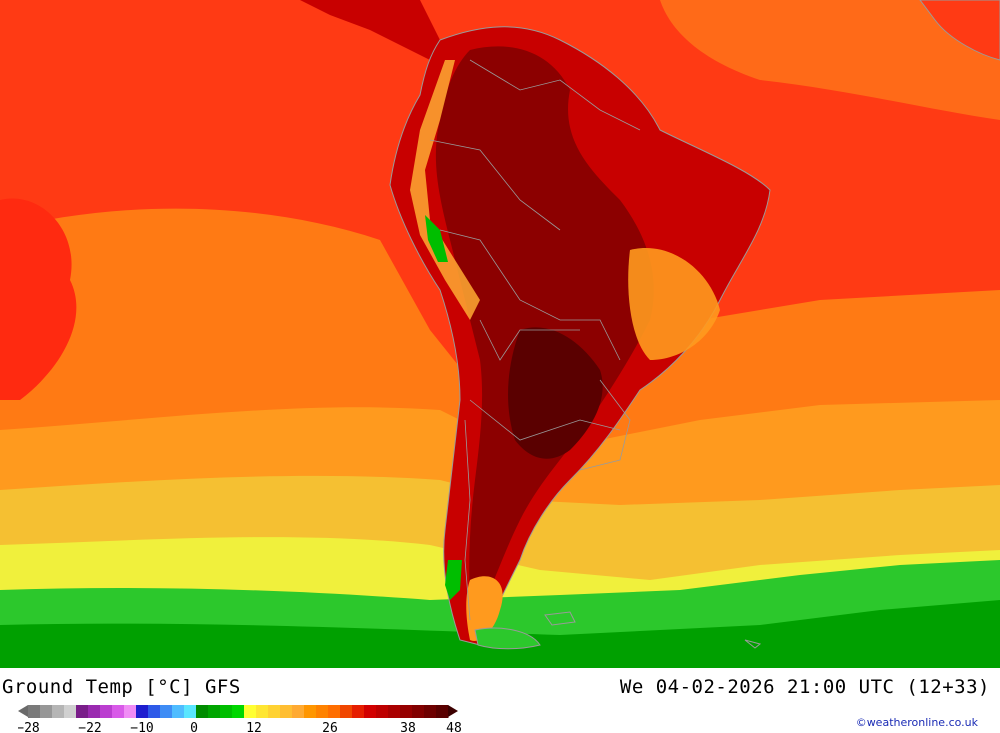 The height and width of the screenshot is (733, 1000). Describe the element at coordinates (89, 727) in the screenshot. I see `legend-tick-label: −22` at that location.